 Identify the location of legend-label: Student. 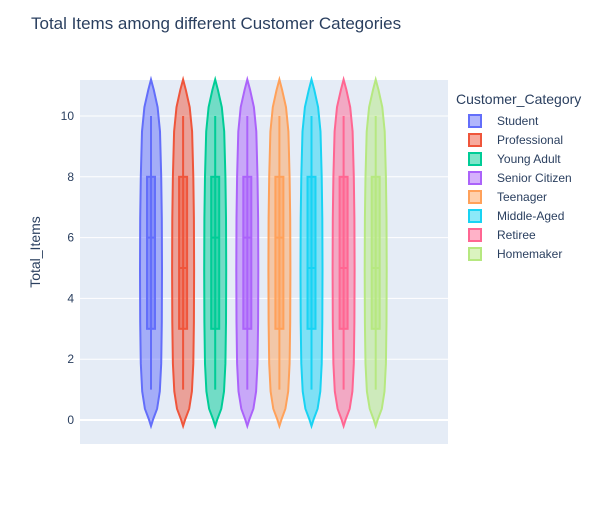
(518, 121).